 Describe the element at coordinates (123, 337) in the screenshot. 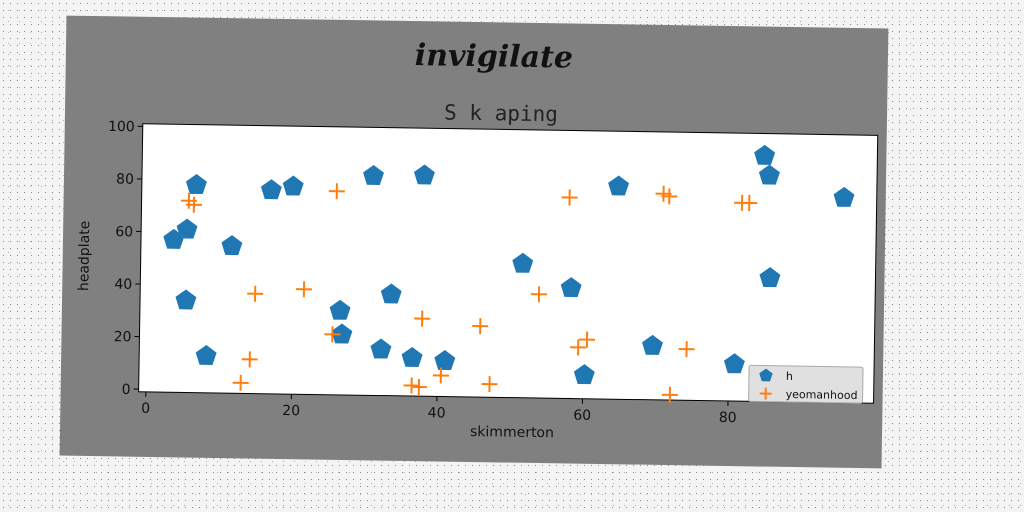

I see `y-tick-label: 20` at that location.